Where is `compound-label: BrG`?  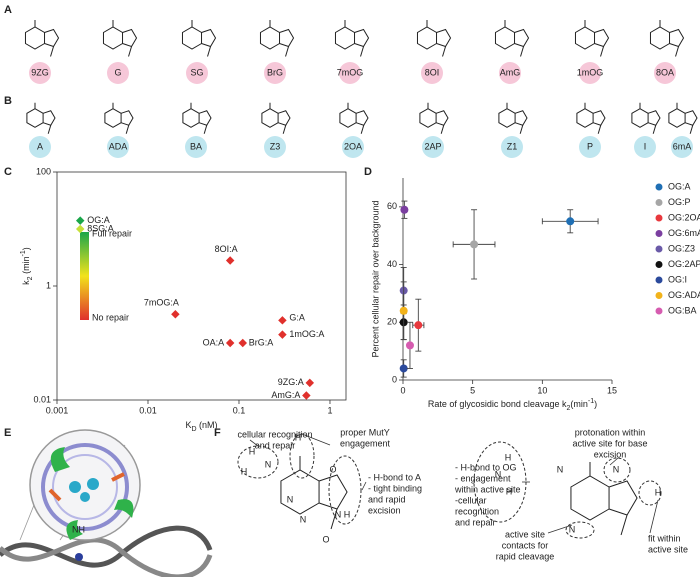 compound-label: BrG is located at coordinates (275, 72).